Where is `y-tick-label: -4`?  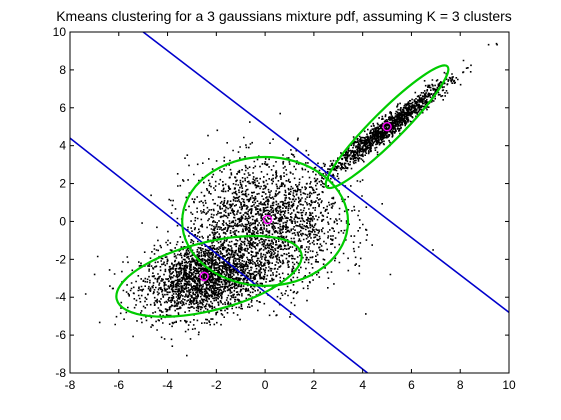 y-tick-label: -4 is located at coordinates (60, 297).